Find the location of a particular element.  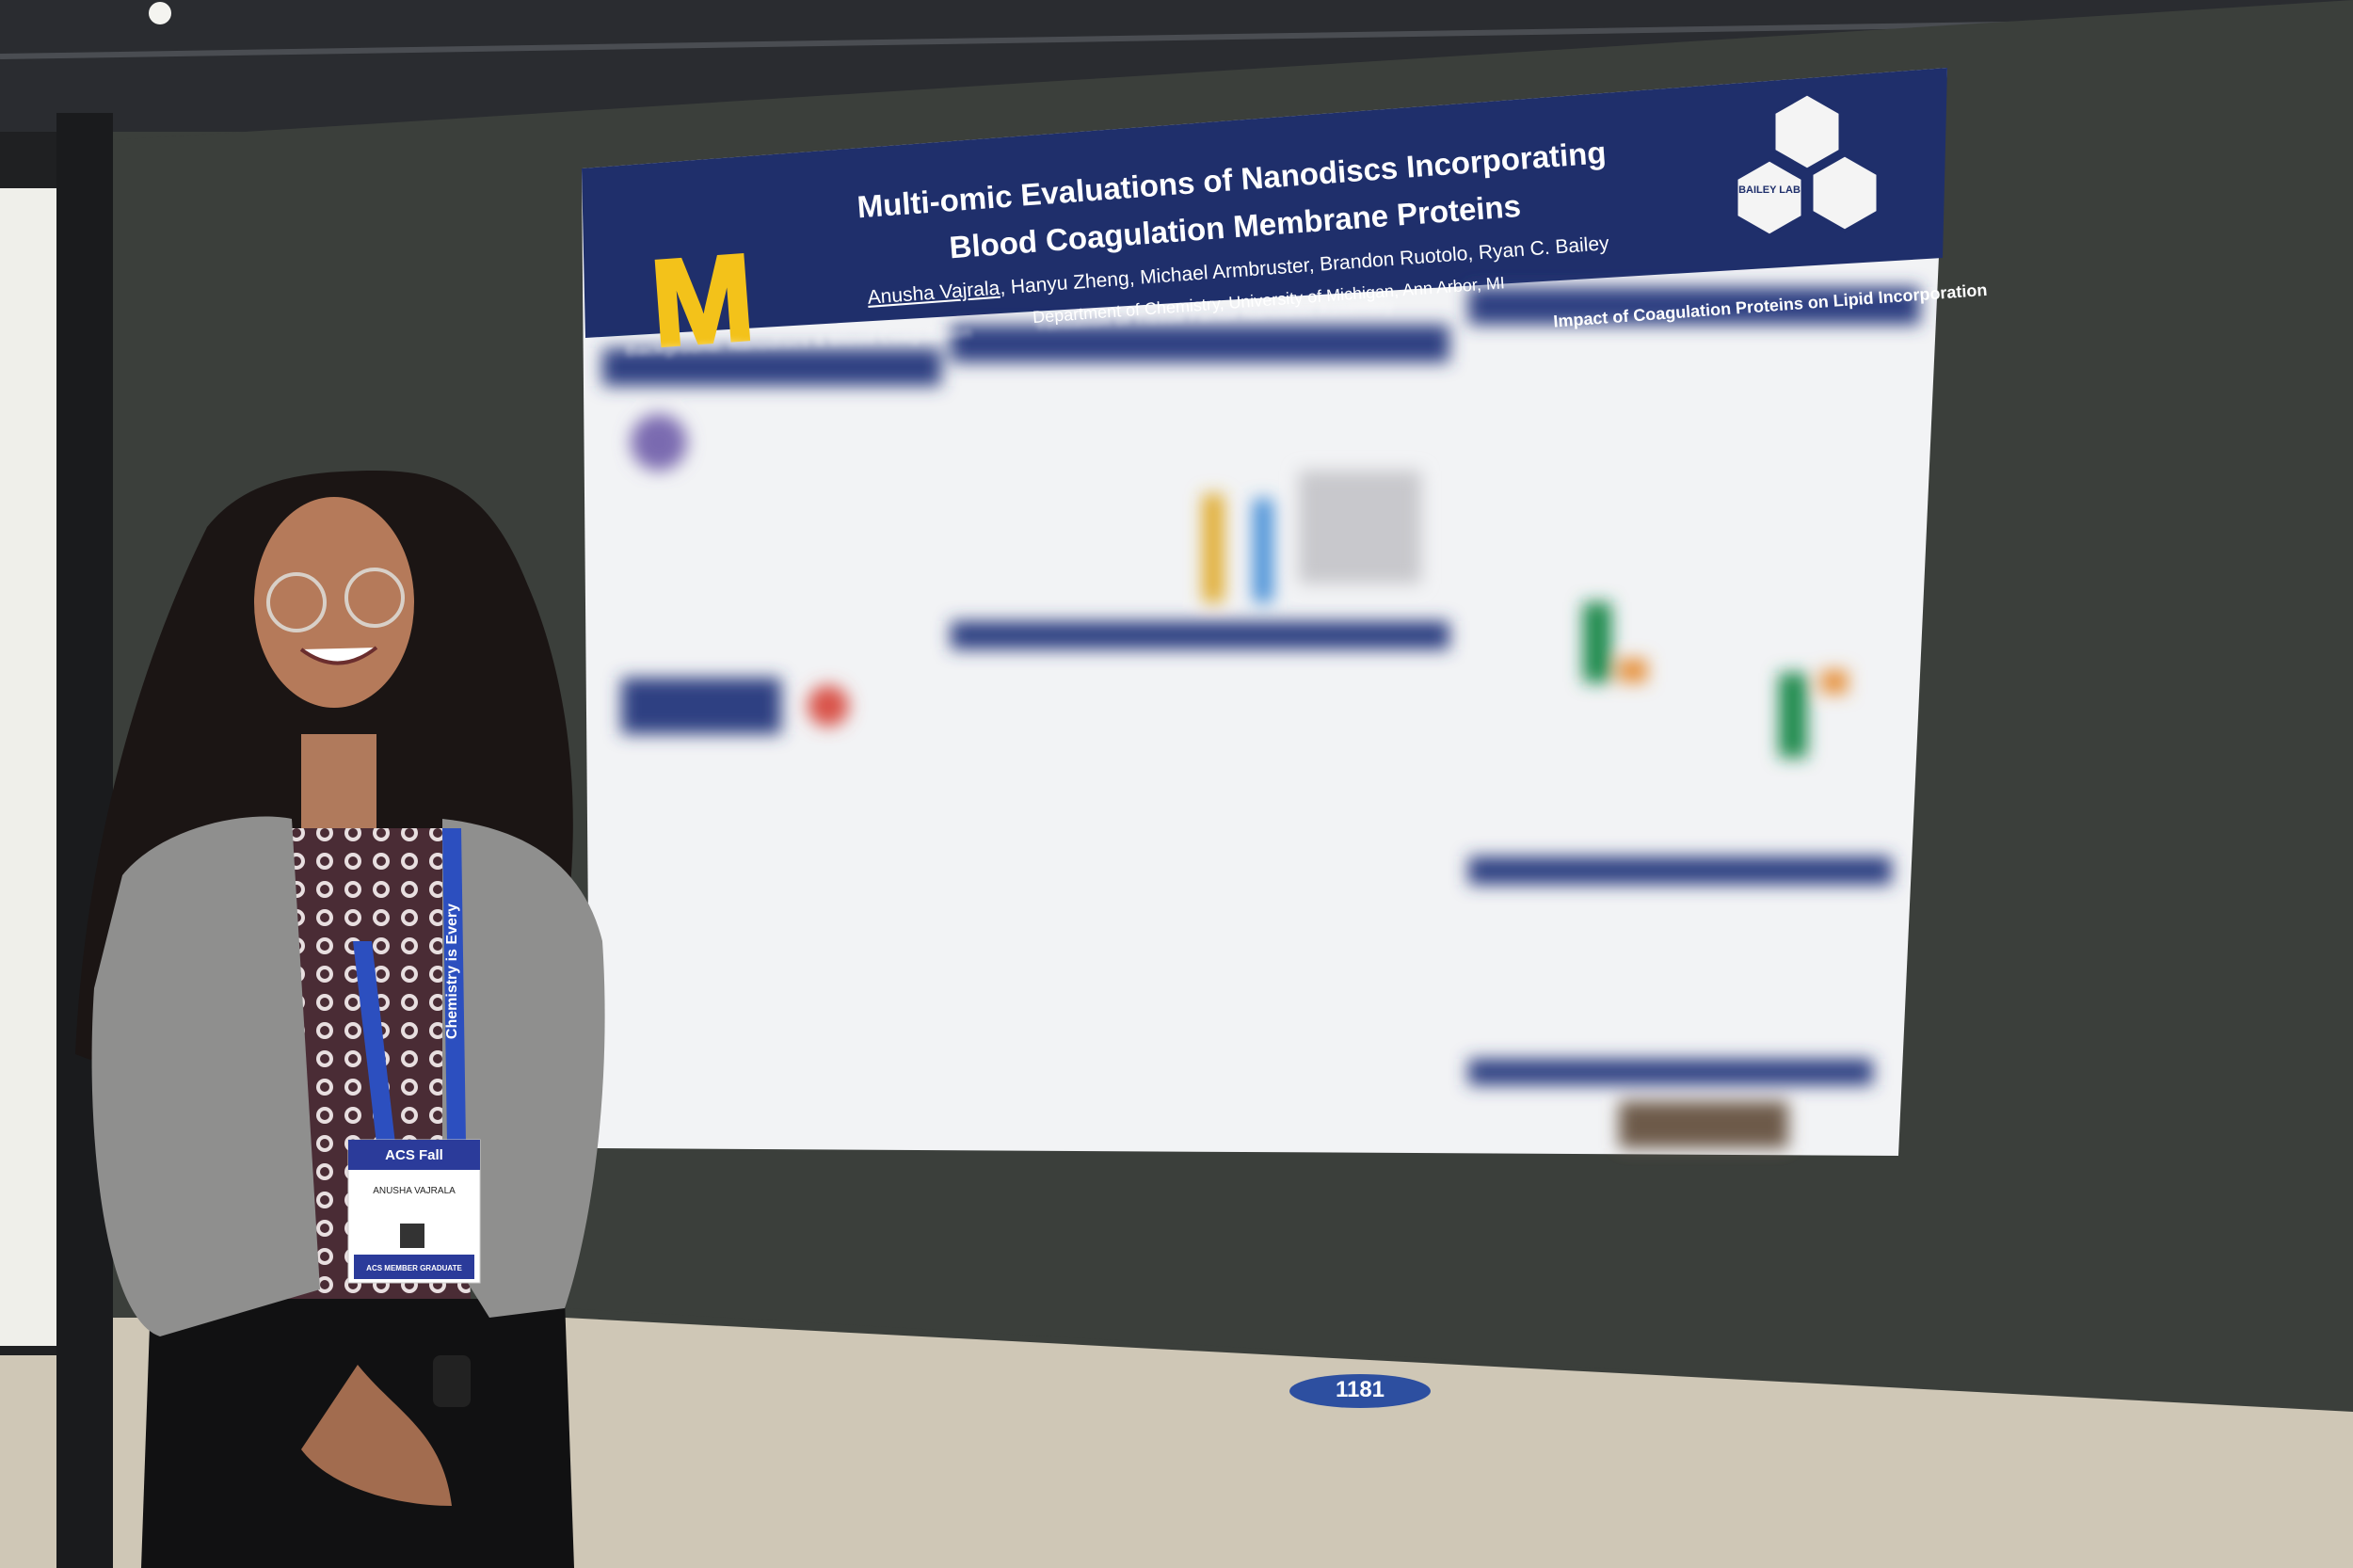

poster-header is located at coordinates (1264, 203).